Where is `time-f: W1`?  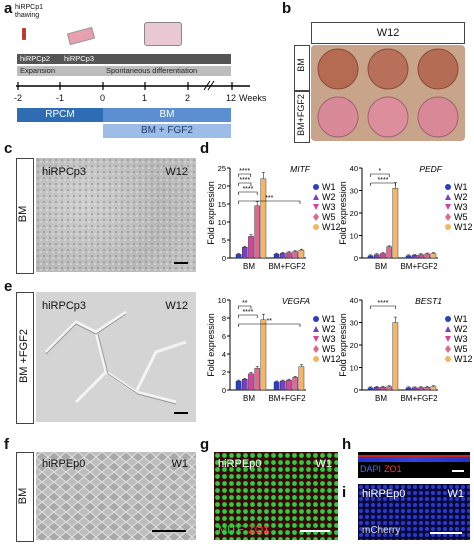 time-f: W1 is located at coordinates (180, 464).